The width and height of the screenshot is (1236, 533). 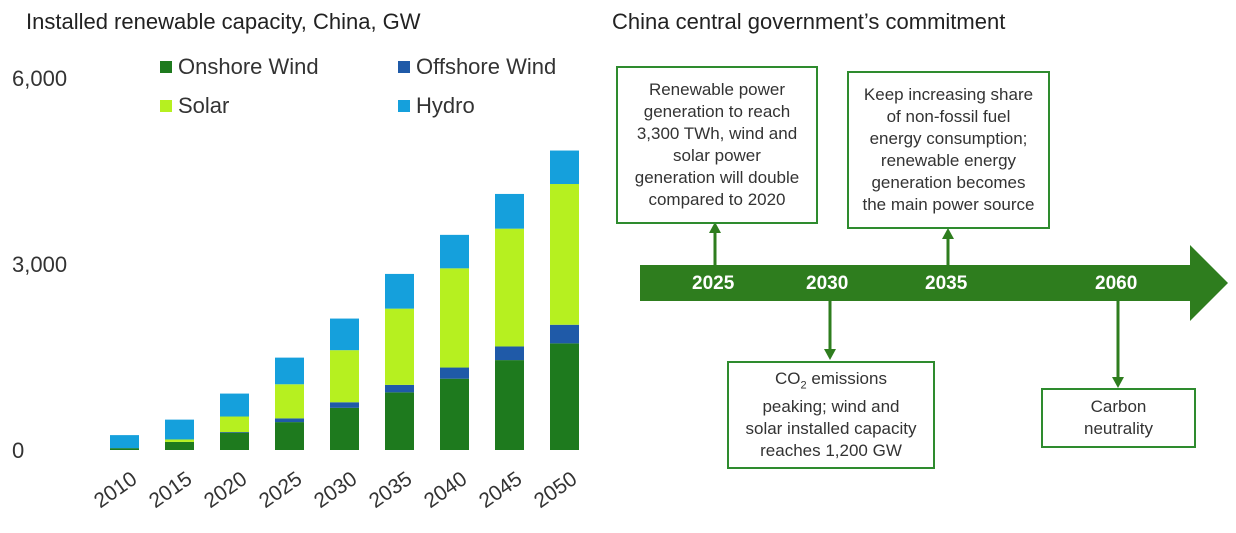 I want to click on bar-offshore-wind-2040, so click(x=454, y=373).